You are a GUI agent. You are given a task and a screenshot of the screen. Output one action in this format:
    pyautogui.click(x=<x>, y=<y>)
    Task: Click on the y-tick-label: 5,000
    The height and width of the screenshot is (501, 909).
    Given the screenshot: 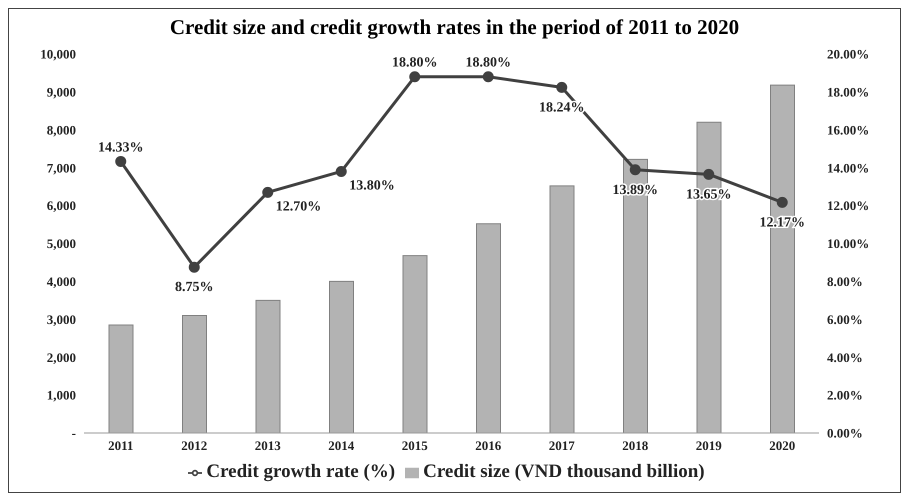 What is the action you would take?
    pyautogui.click(x=61, y=244)
    